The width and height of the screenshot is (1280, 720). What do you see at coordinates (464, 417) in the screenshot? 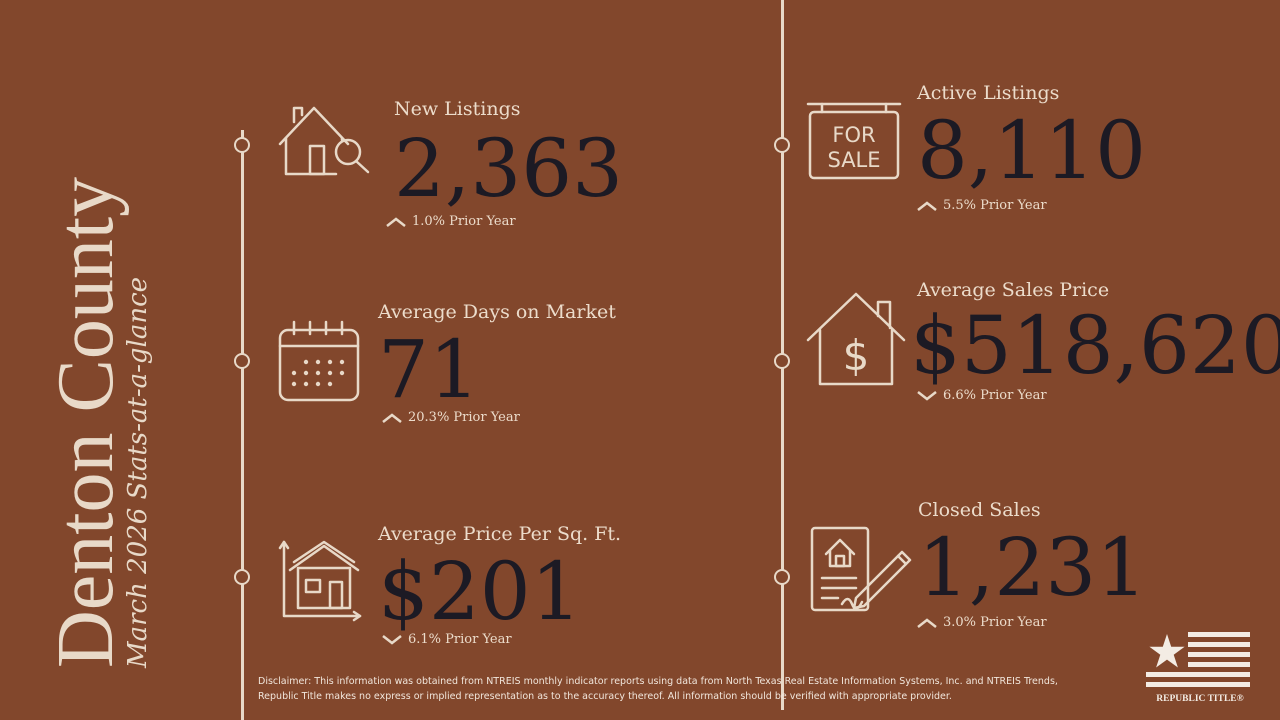
I see `change-text: 20.3% Prior Year` at bounding box center [464, 417].